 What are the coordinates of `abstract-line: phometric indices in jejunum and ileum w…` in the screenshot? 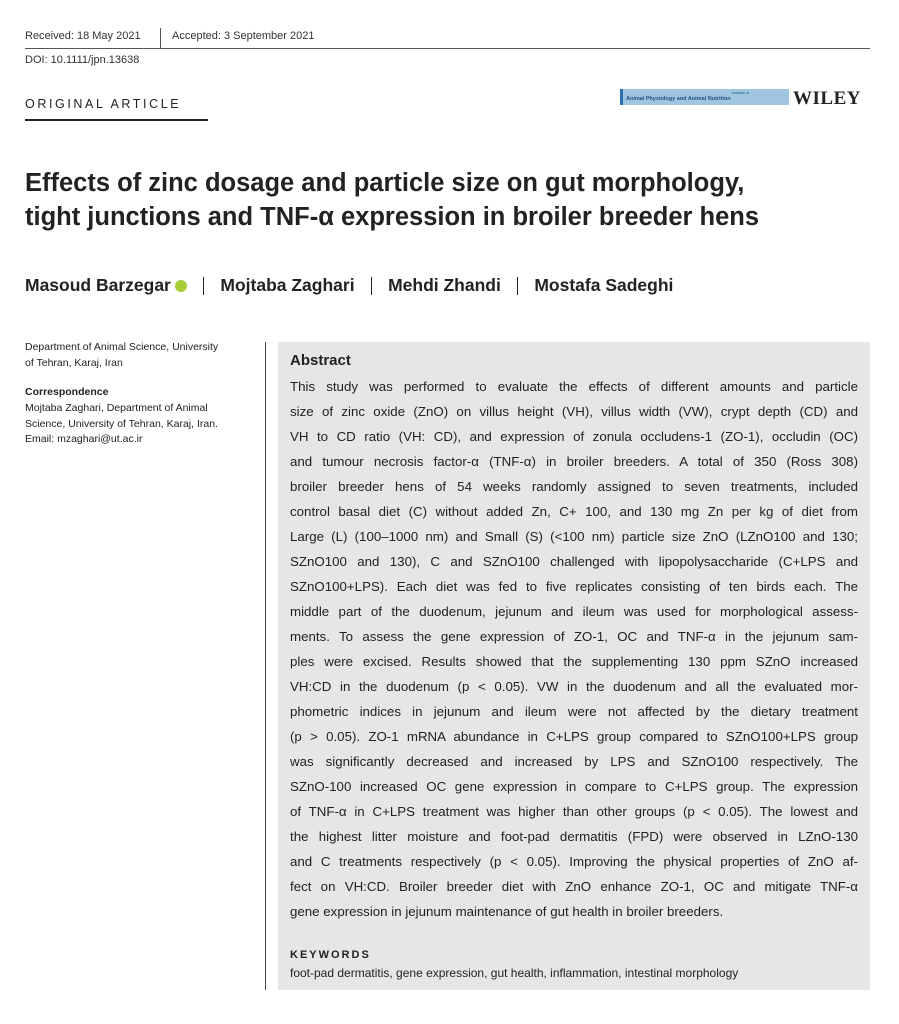 It's located at (574, 711).